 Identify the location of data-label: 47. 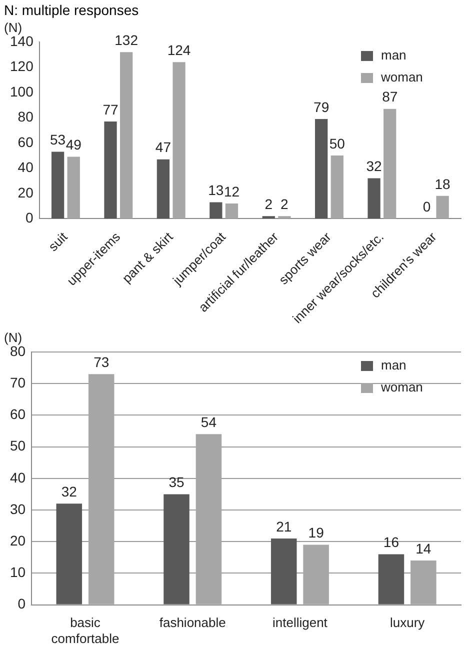
(163, 147).